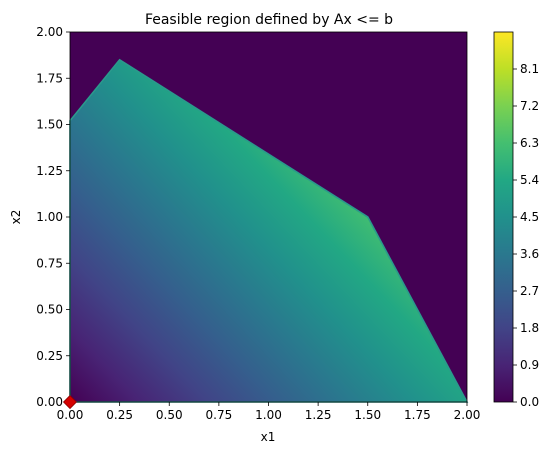  What do you see at coordinates (219, 415) in the screenshot?
I see `x-tick-label: 0.75` at bounding box center [219, 415].